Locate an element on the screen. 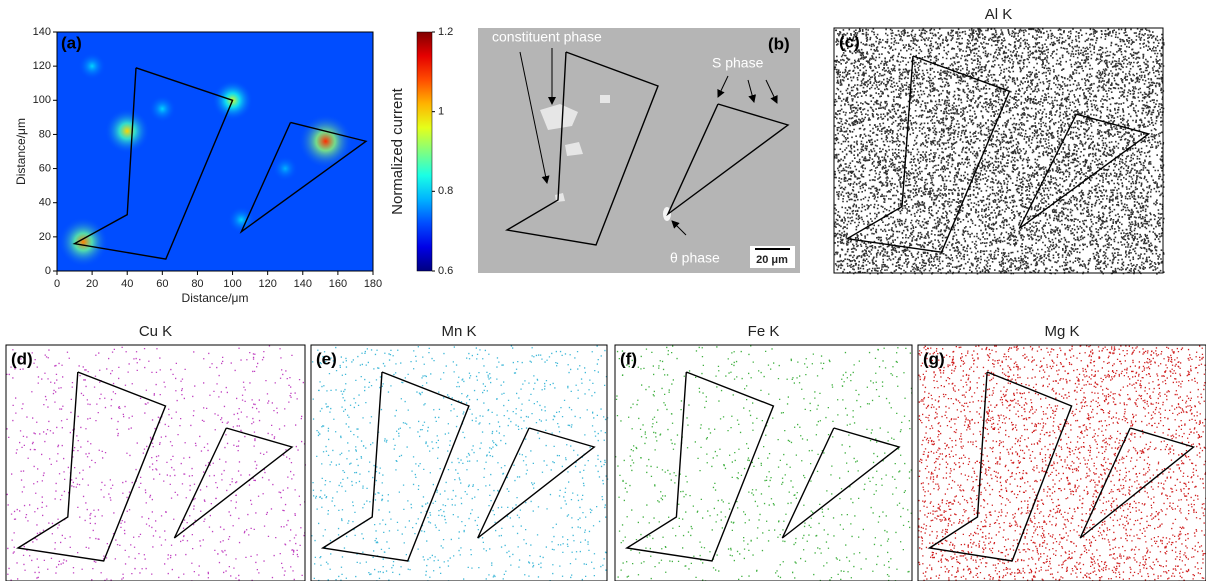  colorbar-tick-label: 0.6 is located at coordinates (445, 271).